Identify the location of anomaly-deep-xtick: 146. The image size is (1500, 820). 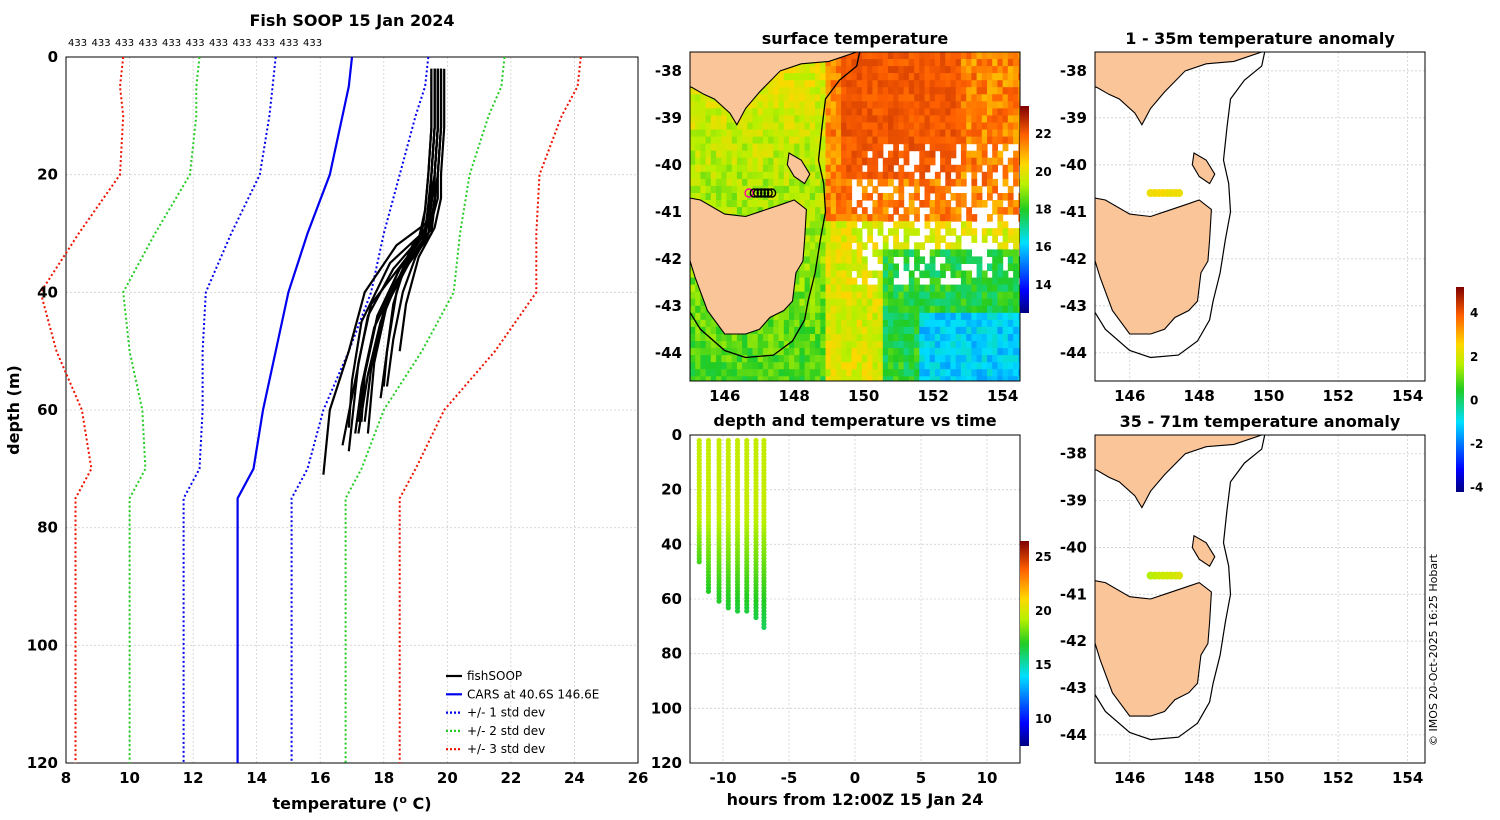
(1129, 778).